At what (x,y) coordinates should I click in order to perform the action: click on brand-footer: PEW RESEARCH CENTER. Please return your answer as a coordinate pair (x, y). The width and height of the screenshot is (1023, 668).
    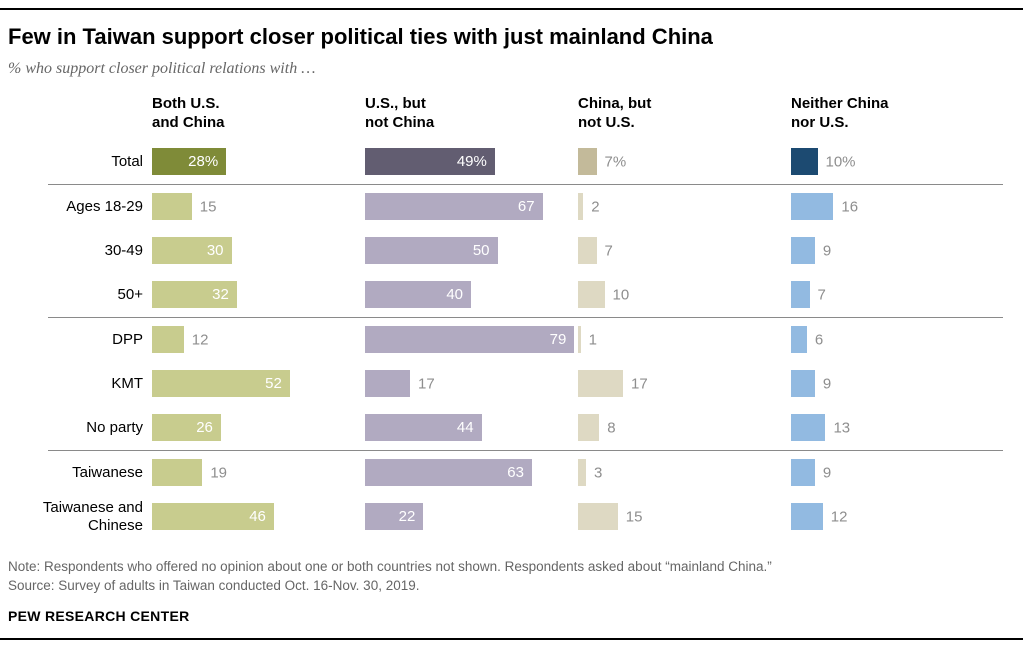
    Looking at the image, I should click on (99, 616).